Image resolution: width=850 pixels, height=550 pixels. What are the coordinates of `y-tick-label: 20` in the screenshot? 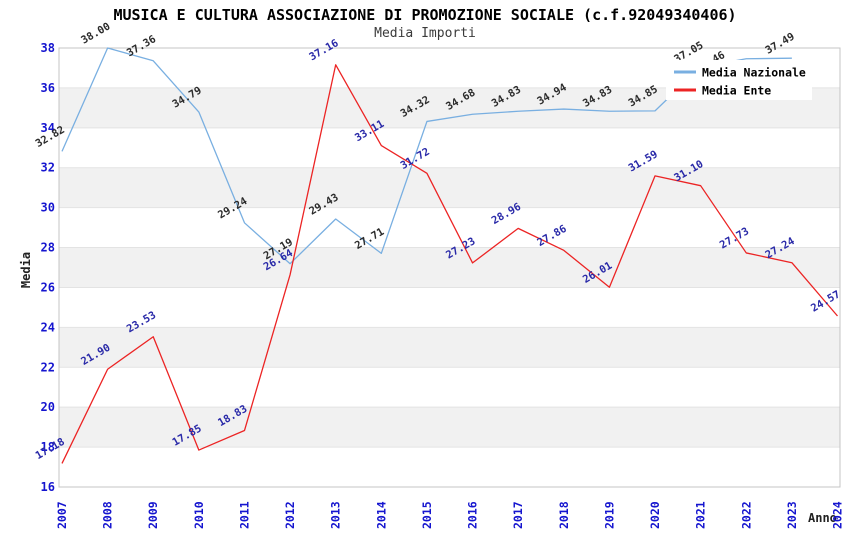 It's located at (48, 407).